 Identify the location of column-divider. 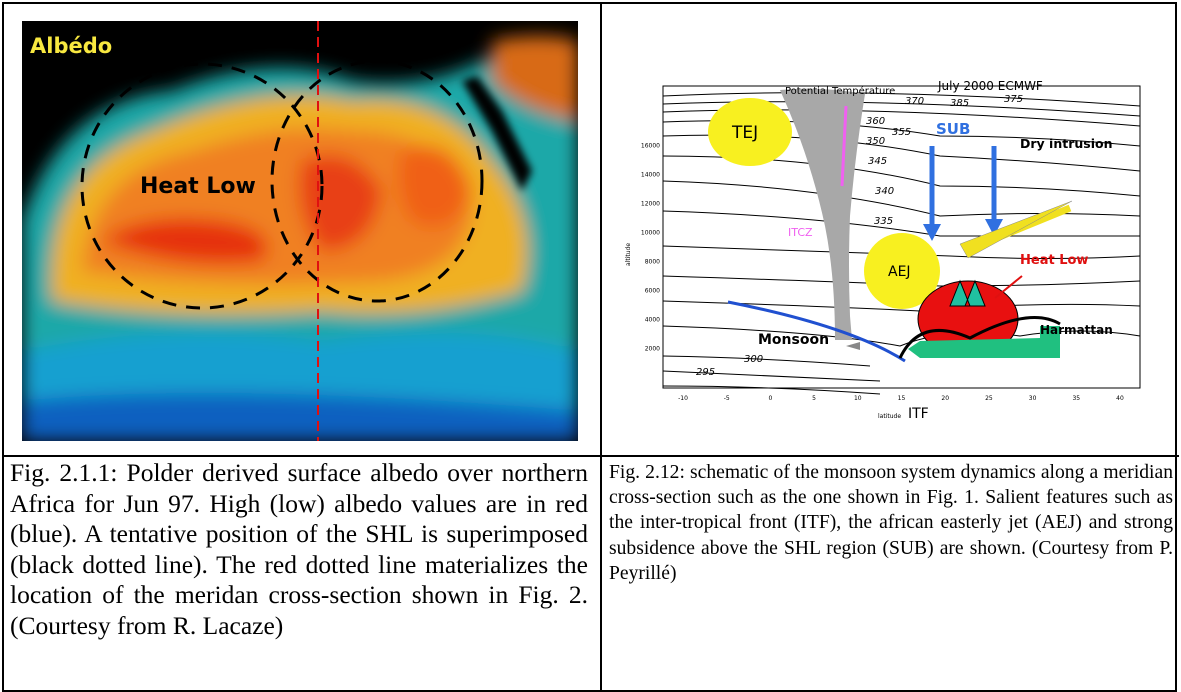
(601, 347).